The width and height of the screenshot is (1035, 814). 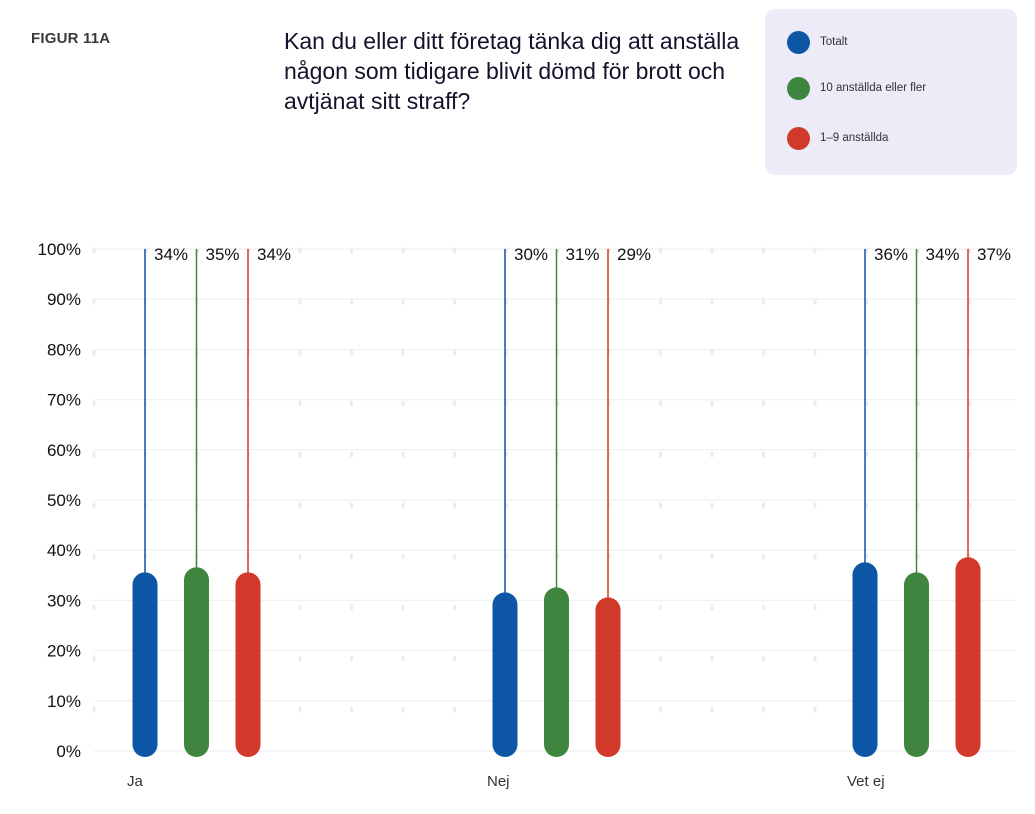 What do you see at coordinates (583, 254) in the screenshot?
I see `value-label: 31%` at bounding box center [583, 254].